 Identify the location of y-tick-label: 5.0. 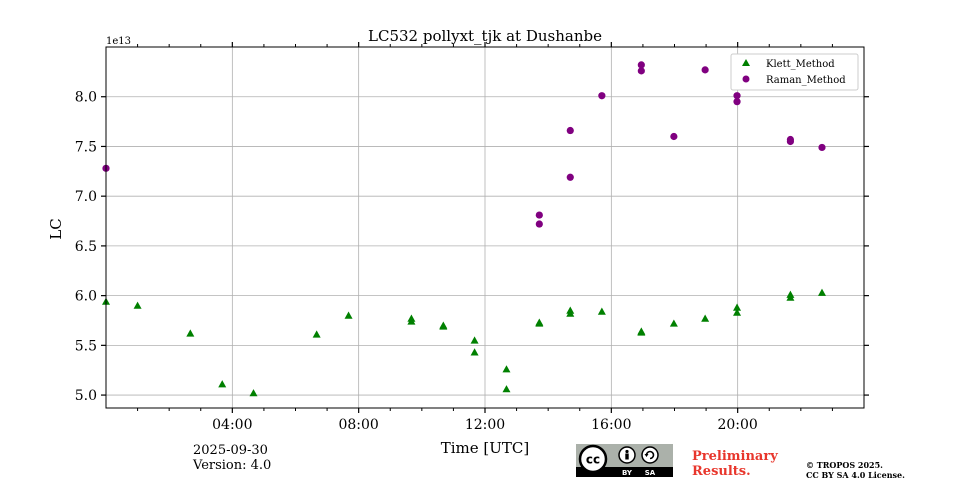
(86, 396).